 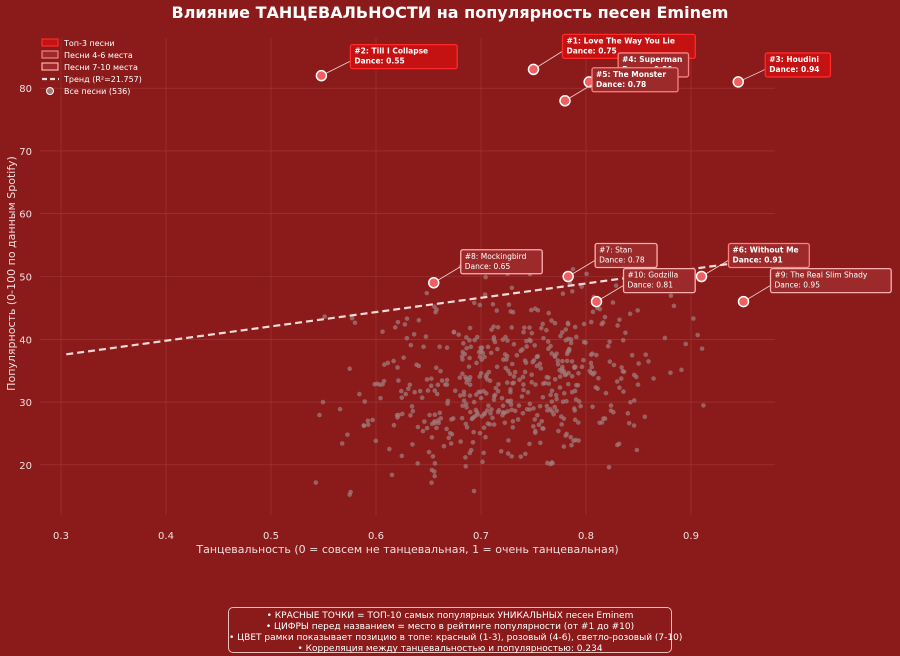 What do you see at coordinates (25, 403) in the screenshot?
I see `y-tick-label: 30` at bounding box center [25, 403].